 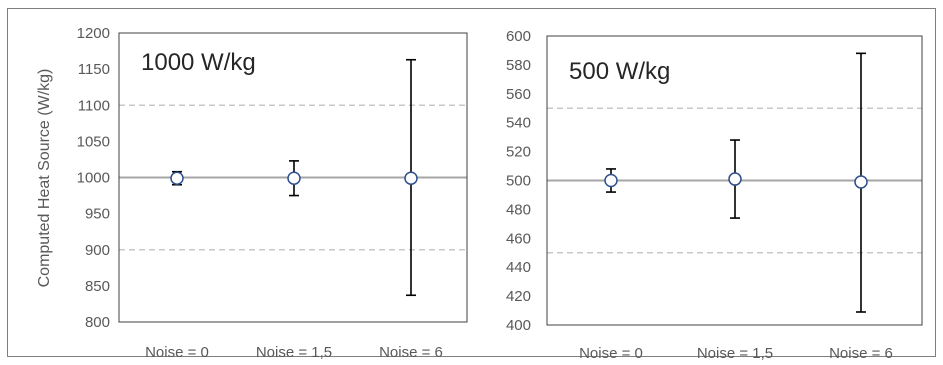 What do you see at coordinates (97, 322) in the screenshot?
I see `y-tick-label: 800` at bounding box center [97, 322].